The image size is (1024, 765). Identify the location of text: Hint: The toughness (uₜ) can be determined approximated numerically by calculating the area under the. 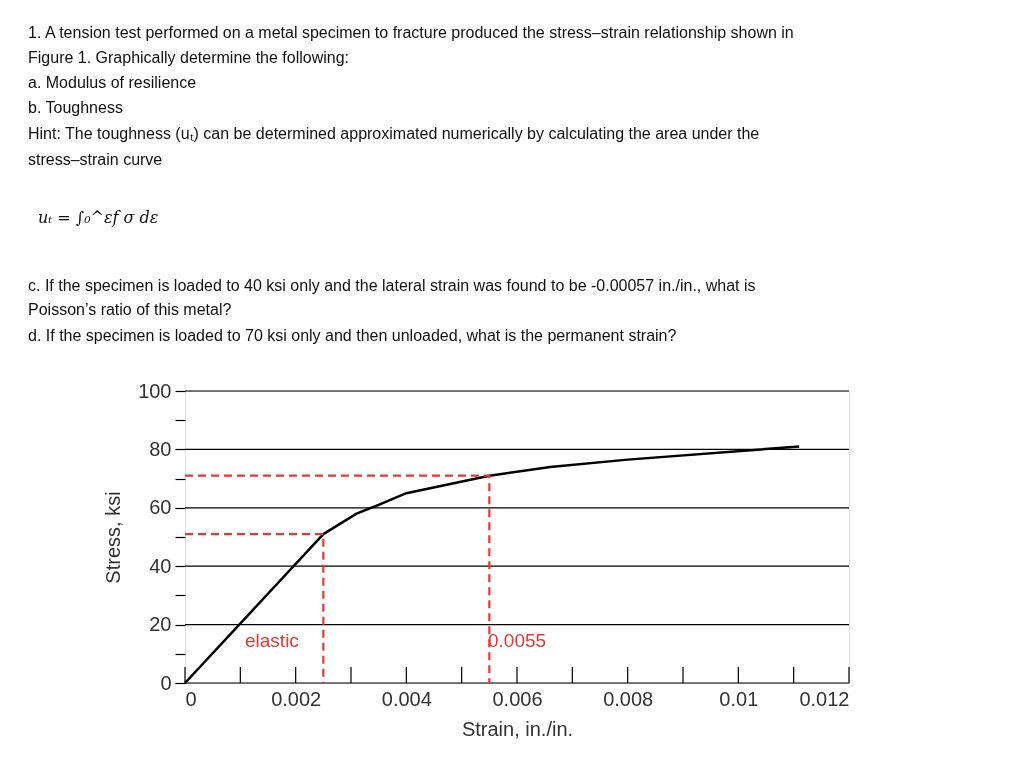
(394, 133).